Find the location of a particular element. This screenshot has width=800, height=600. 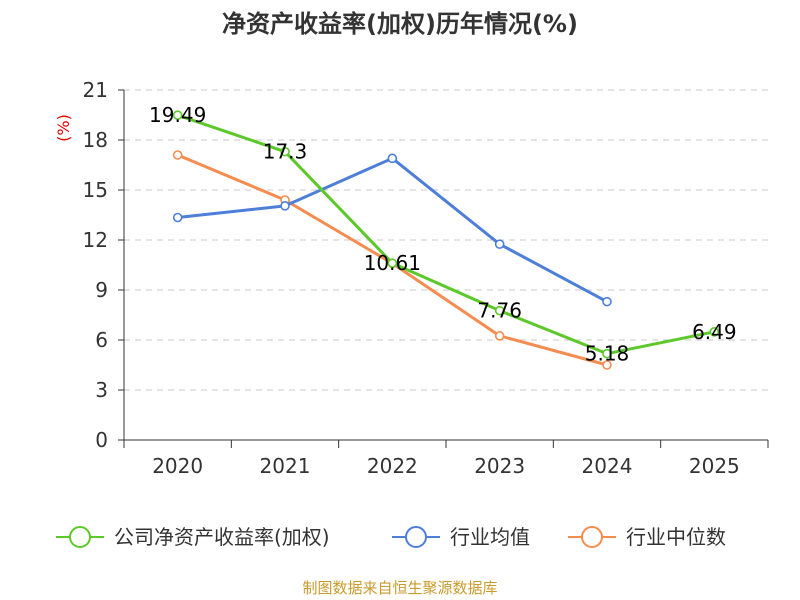

data-label: 5.18 is located at coordinates (607, 354).